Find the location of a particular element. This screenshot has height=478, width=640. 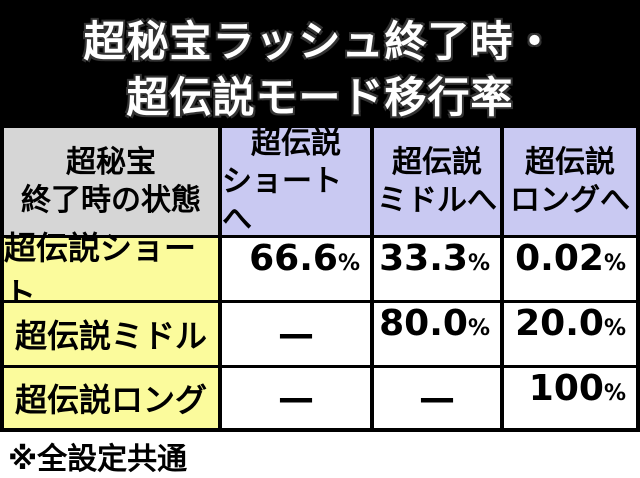

header-text: 終了時の状態 is located at coordinates (111, 200).